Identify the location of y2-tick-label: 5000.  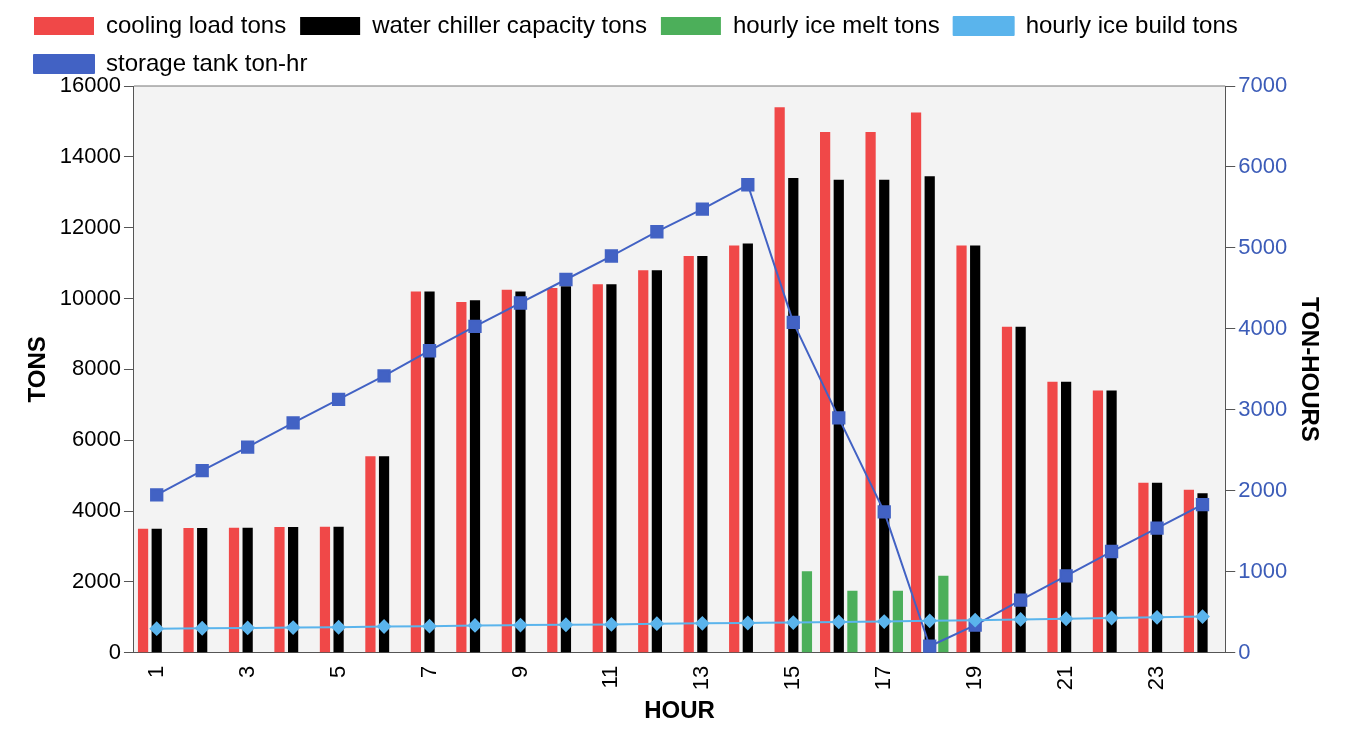
(1263, 246).